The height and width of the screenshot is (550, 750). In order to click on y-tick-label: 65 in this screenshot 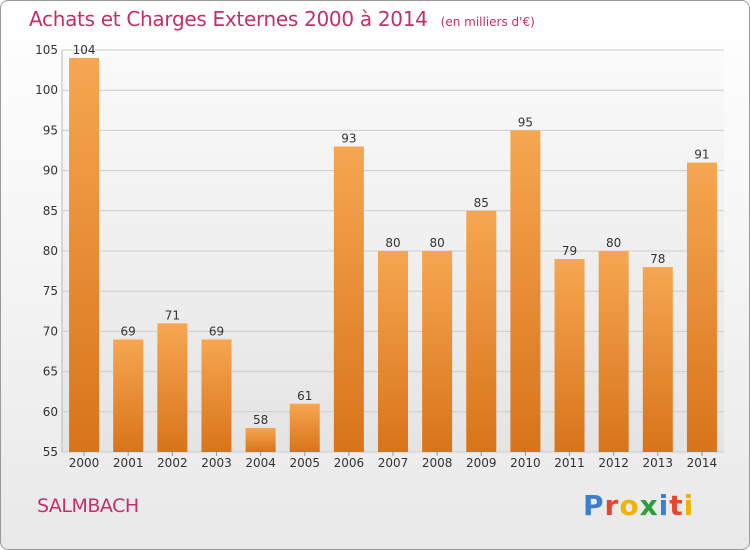, I will do `click(50, 372)`.